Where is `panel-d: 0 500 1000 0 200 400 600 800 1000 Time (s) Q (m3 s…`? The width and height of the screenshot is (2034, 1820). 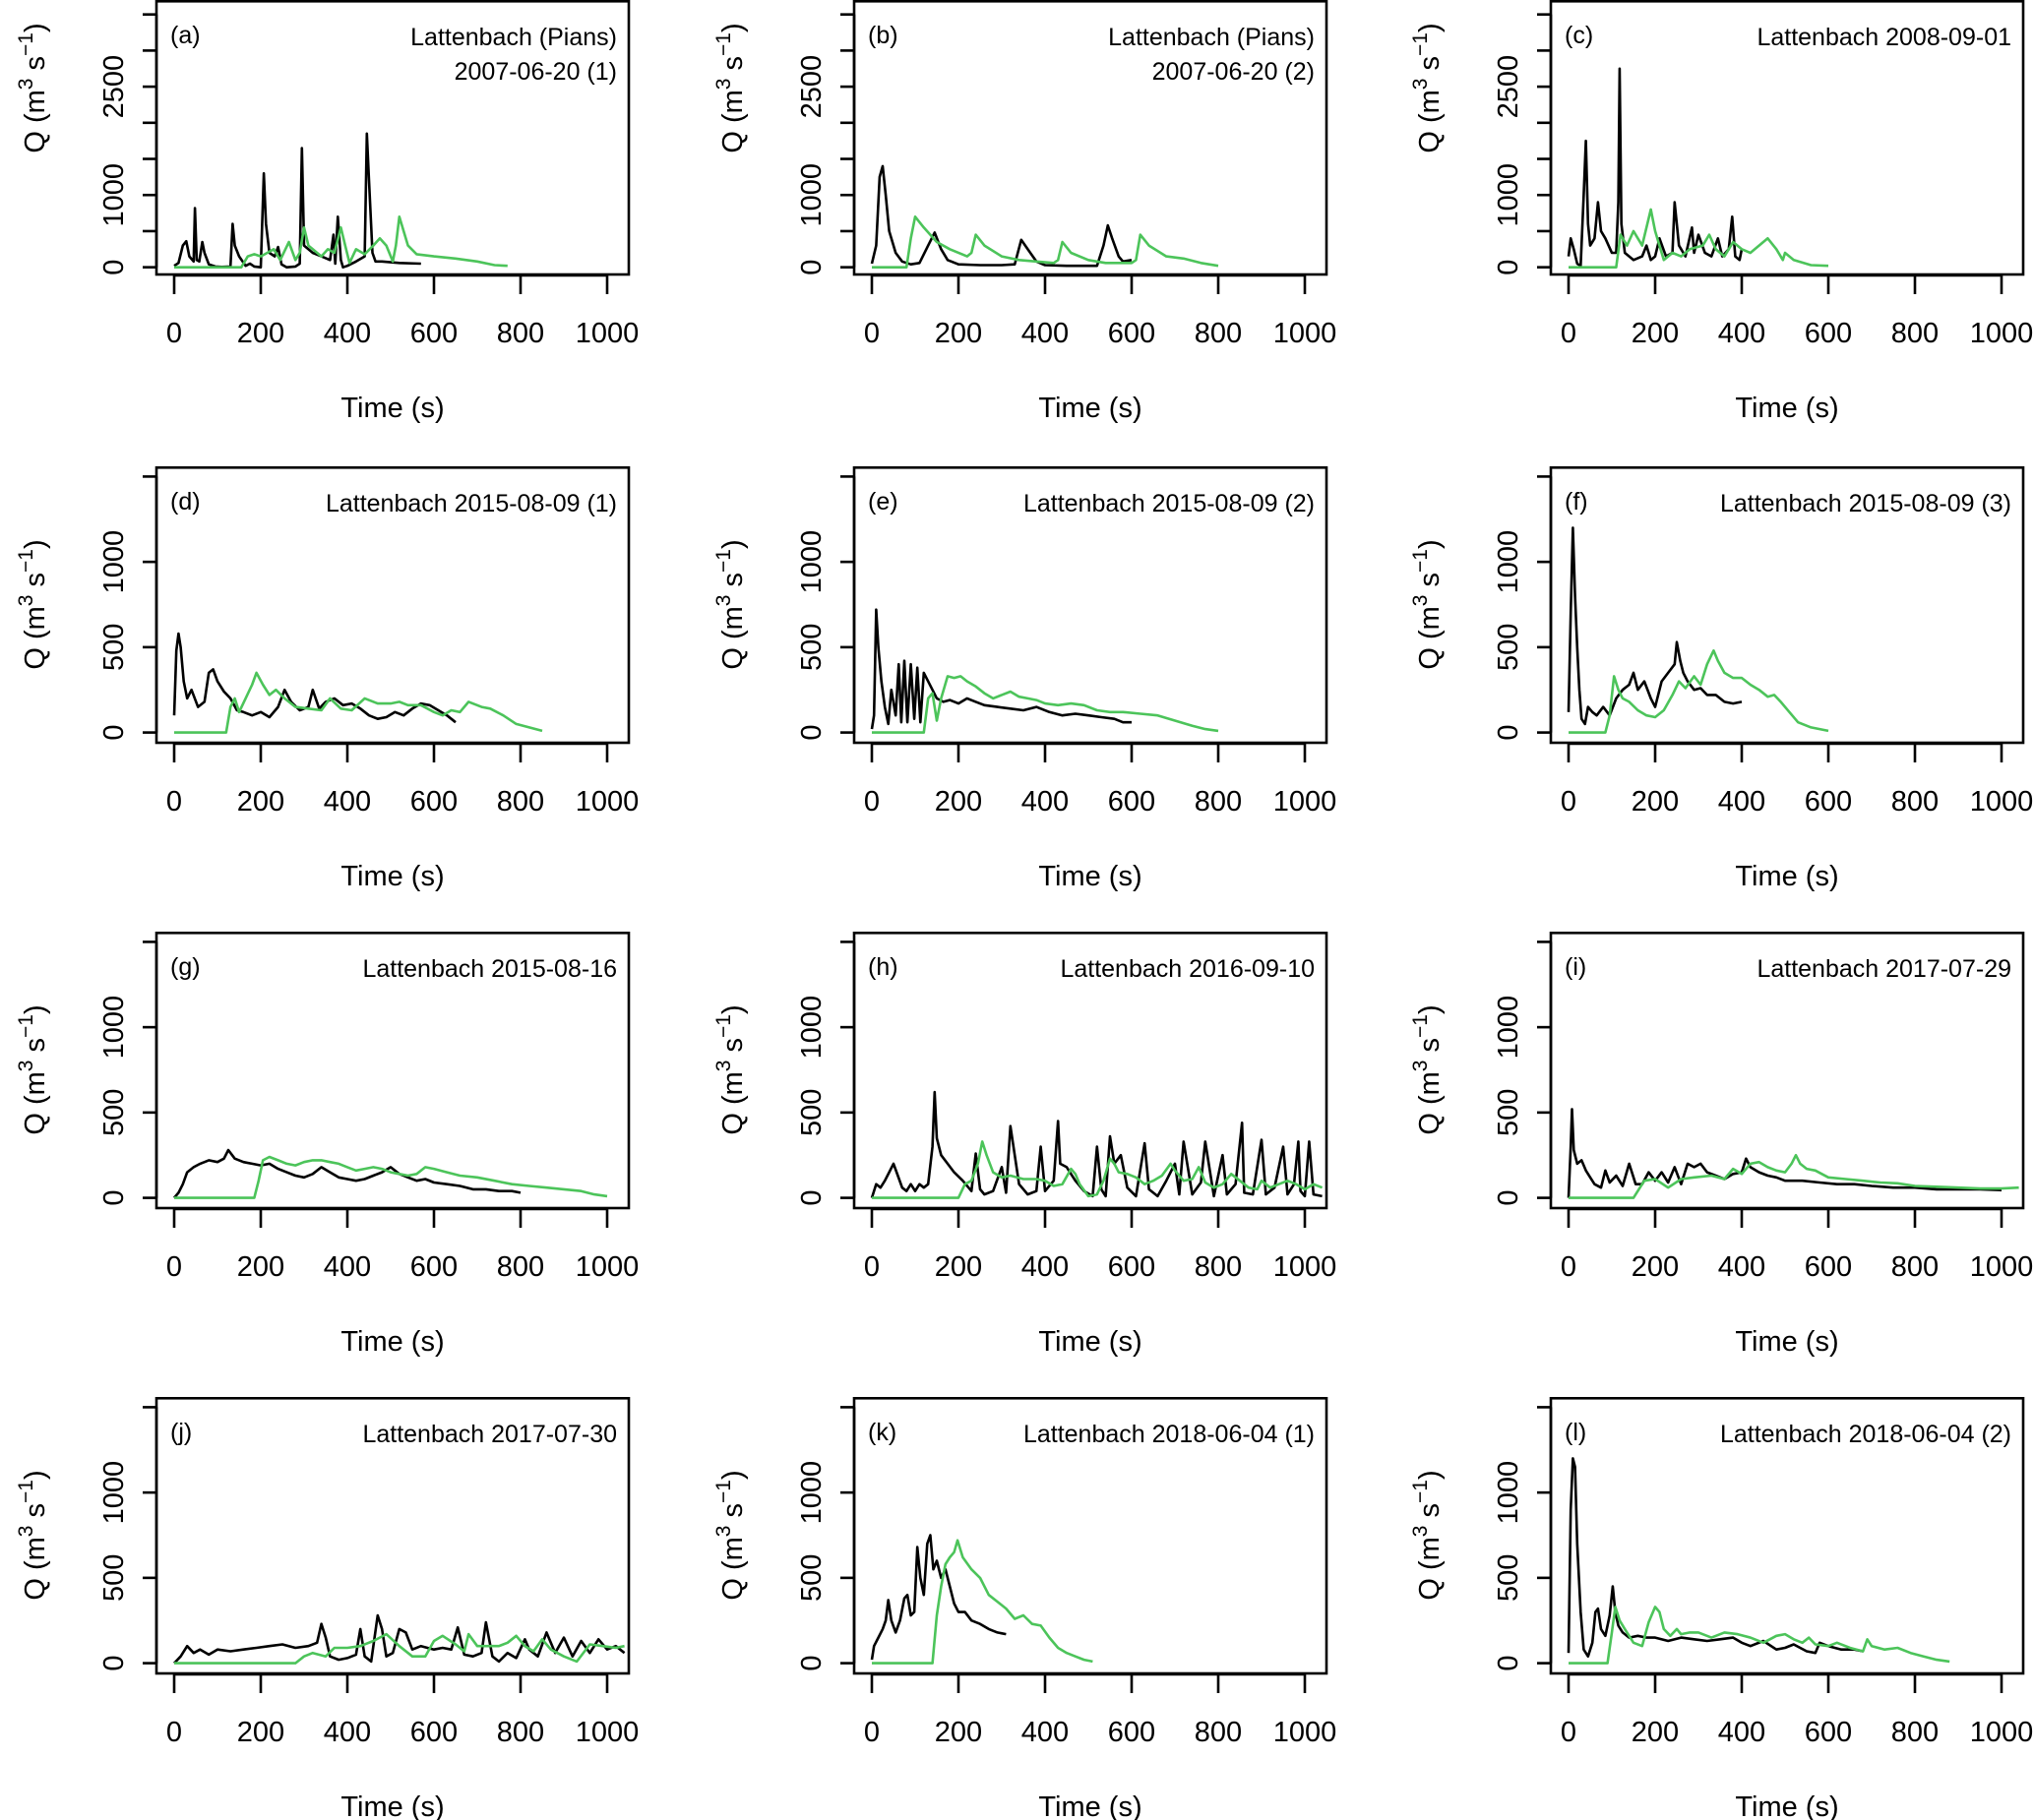
panel-d: 0 500 1000 0 200 400 600 800 1000 Time (s) Q (m3 s… is located at coordinates (327, 678).